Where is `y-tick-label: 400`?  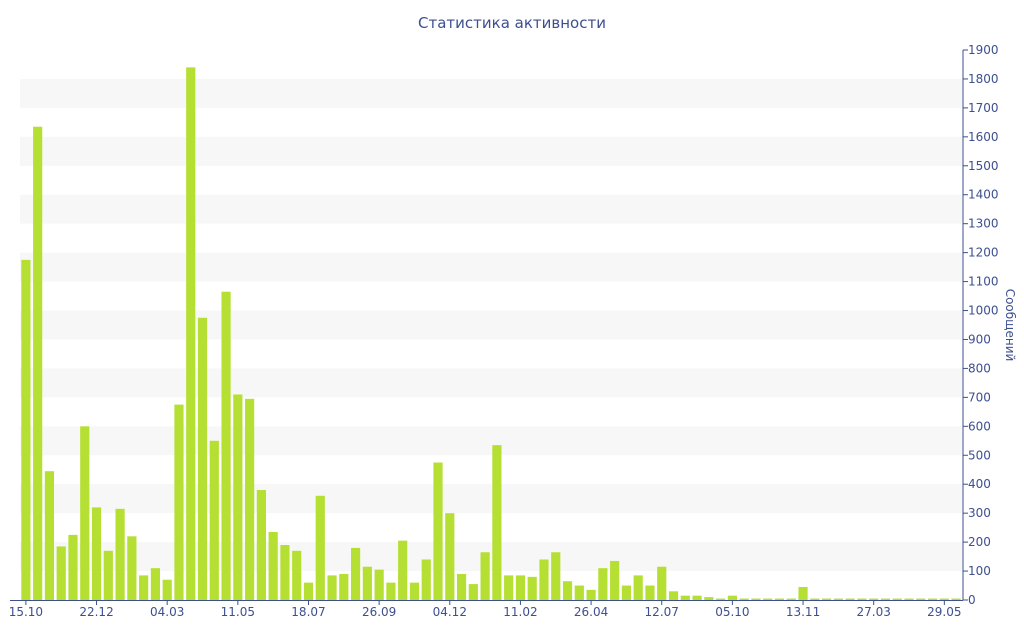
y-tick-label: 400 is located at coordinates (979, 484).